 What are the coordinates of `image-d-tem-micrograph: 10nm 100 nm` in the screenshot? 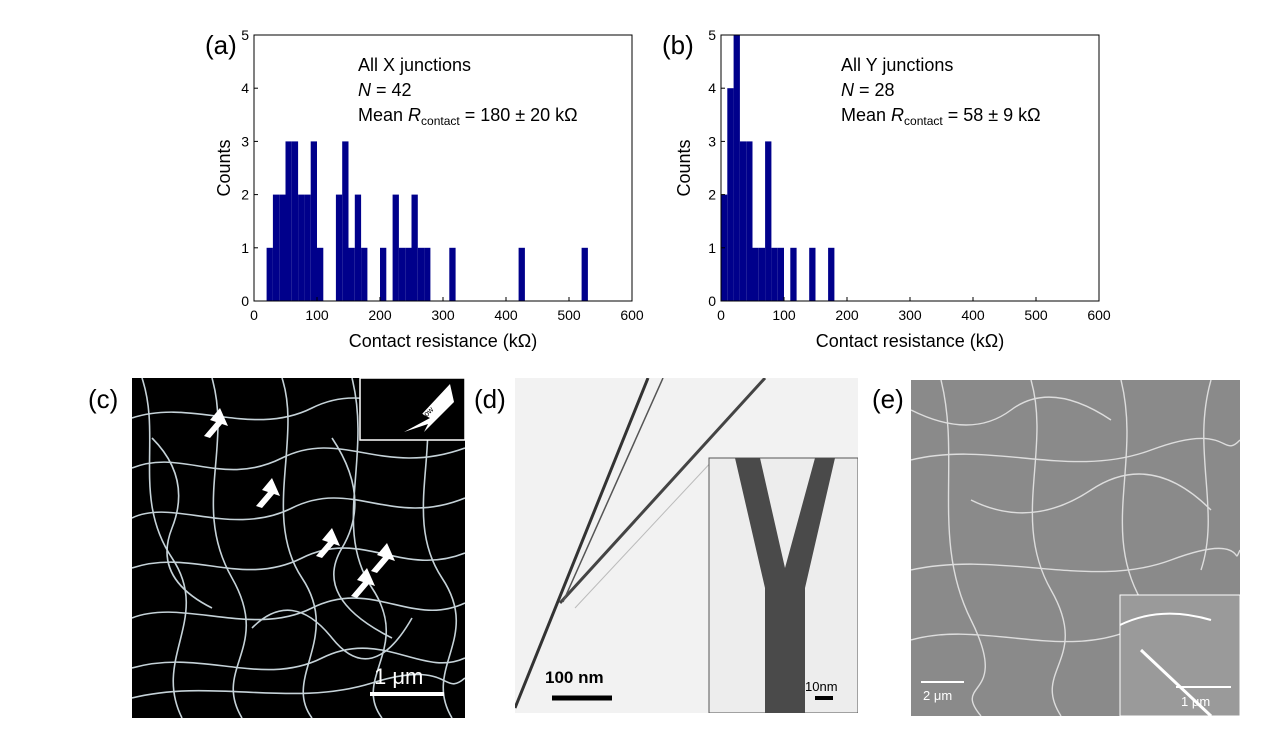 It's located at (686, 545).